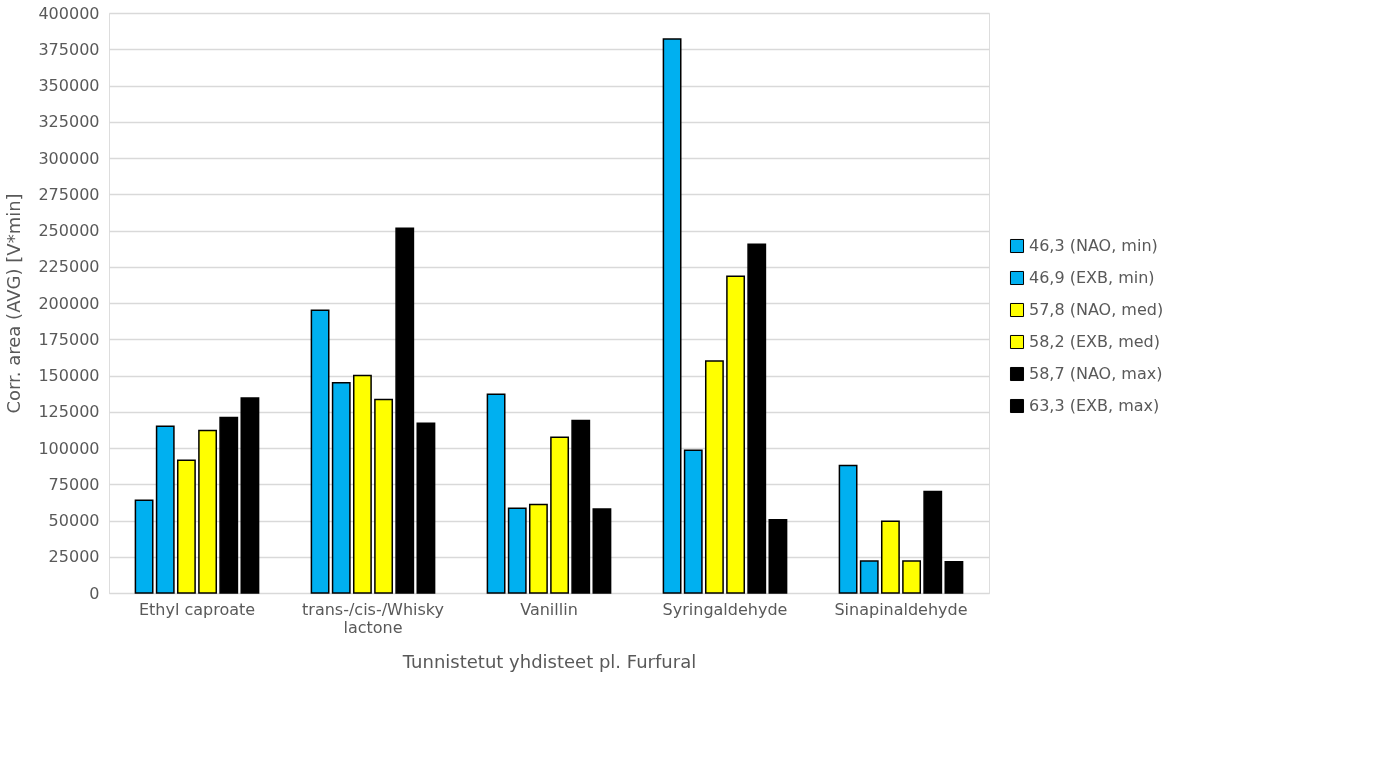  I want to click on y-tick-label: 375000, so click(69, 49).